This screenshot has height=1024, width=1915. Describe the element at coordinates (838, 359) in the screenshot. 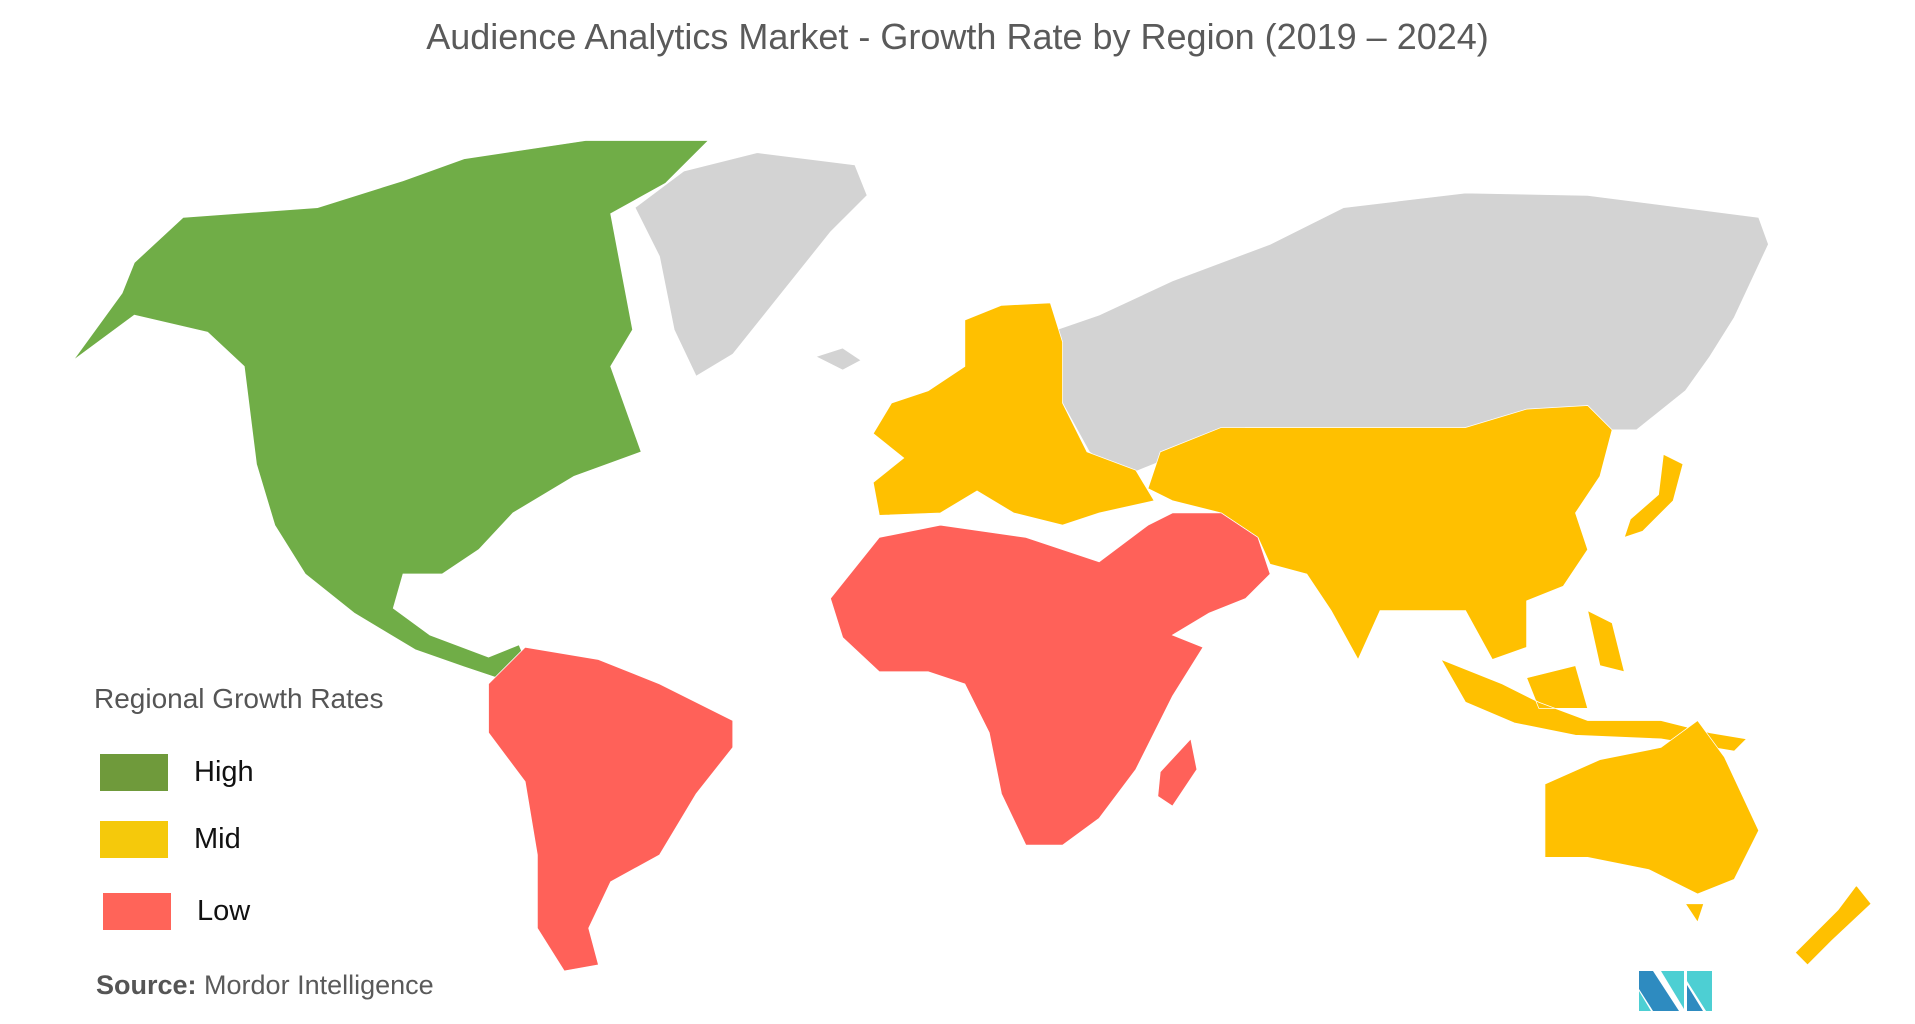

I see `region-iceland` at that location.